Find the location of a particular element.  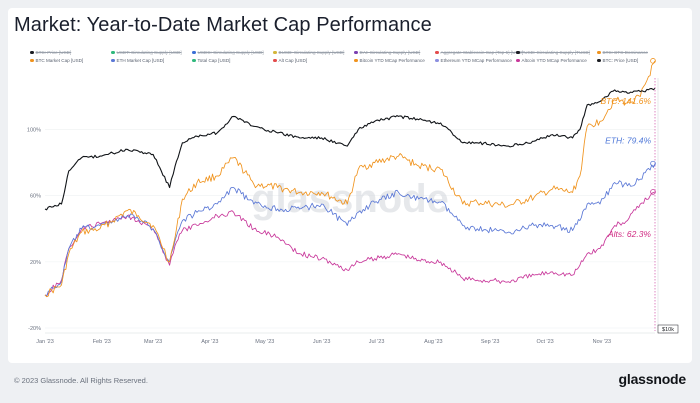

legend-item-label: TUSD: Circulating Supply [TUSD] is located at coordinates (555, 52).